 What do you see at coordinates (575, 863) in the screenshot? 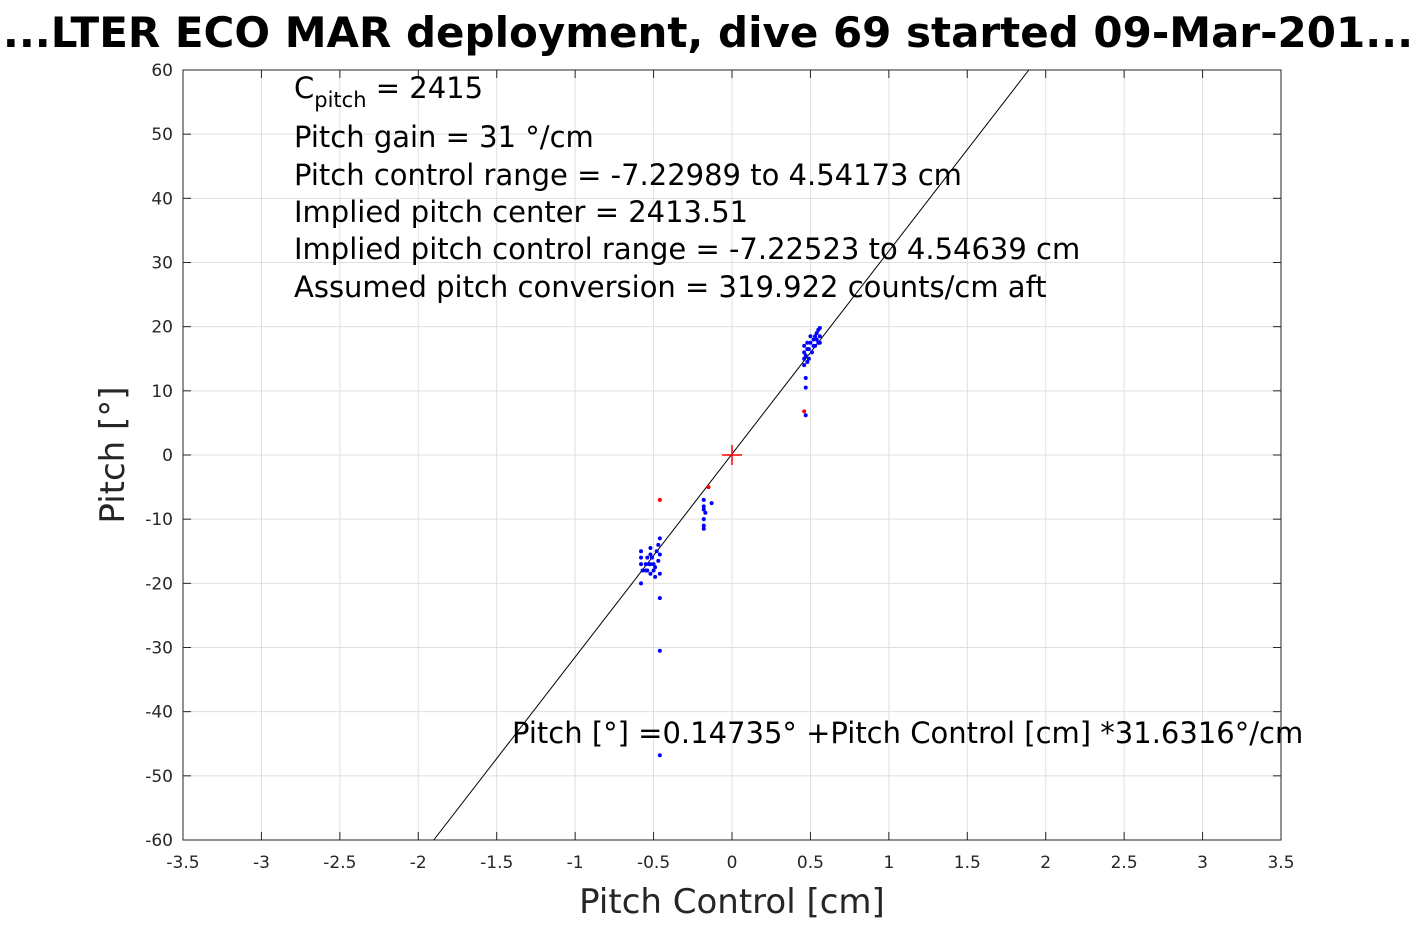
I see `x-tick-label: -1` at bounding box center [575, 863].